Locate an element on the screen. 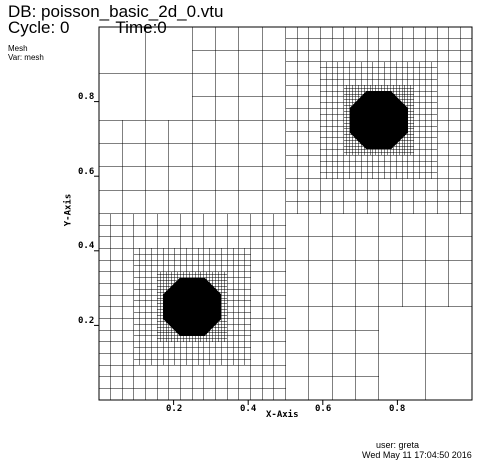 The height and width of the screenshot is (466, 500). y-tick-label: 0.6 is located at coordinates (86, 172).